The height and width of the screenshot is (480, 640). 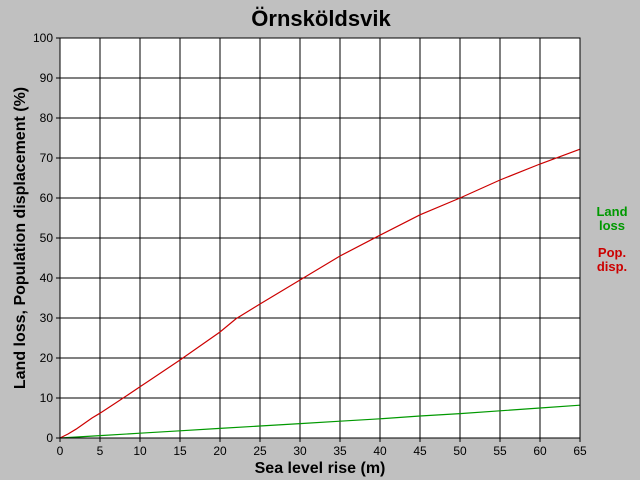 I want to click on legend-entry-1: Land, so click(x=611, y=211).